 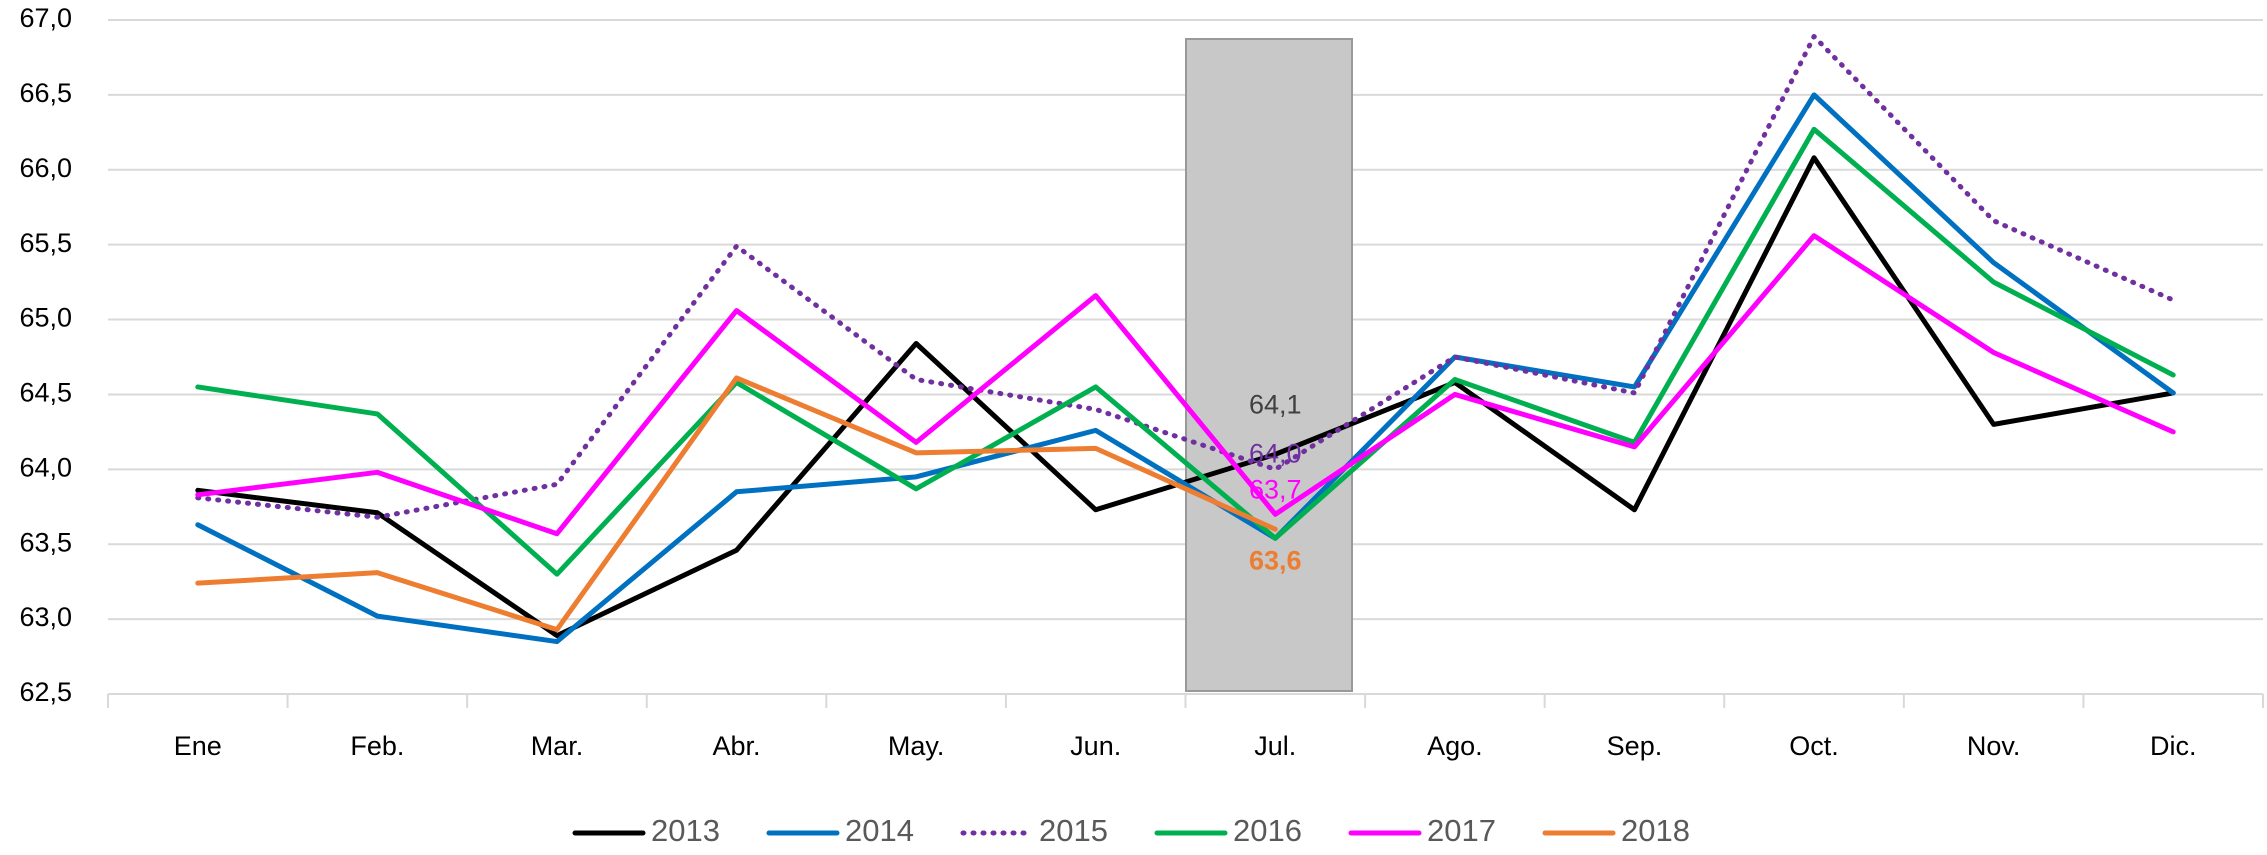 What do you see at coordinates (1814, 746) in the screenshot?
I see `x-tick-label: Oct.` at bounding box center [1814, 746].